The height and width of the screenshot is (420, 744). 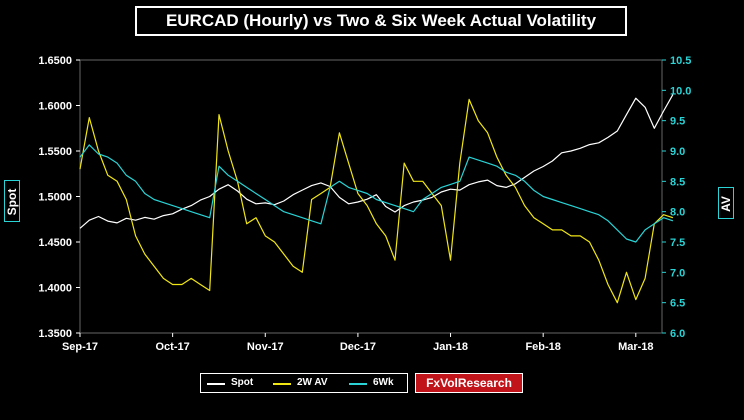 What do you see at coordinates (680, 61) in the screenshot?
I see `right-tick-label: 10.5` at bounding box center [680, 61].